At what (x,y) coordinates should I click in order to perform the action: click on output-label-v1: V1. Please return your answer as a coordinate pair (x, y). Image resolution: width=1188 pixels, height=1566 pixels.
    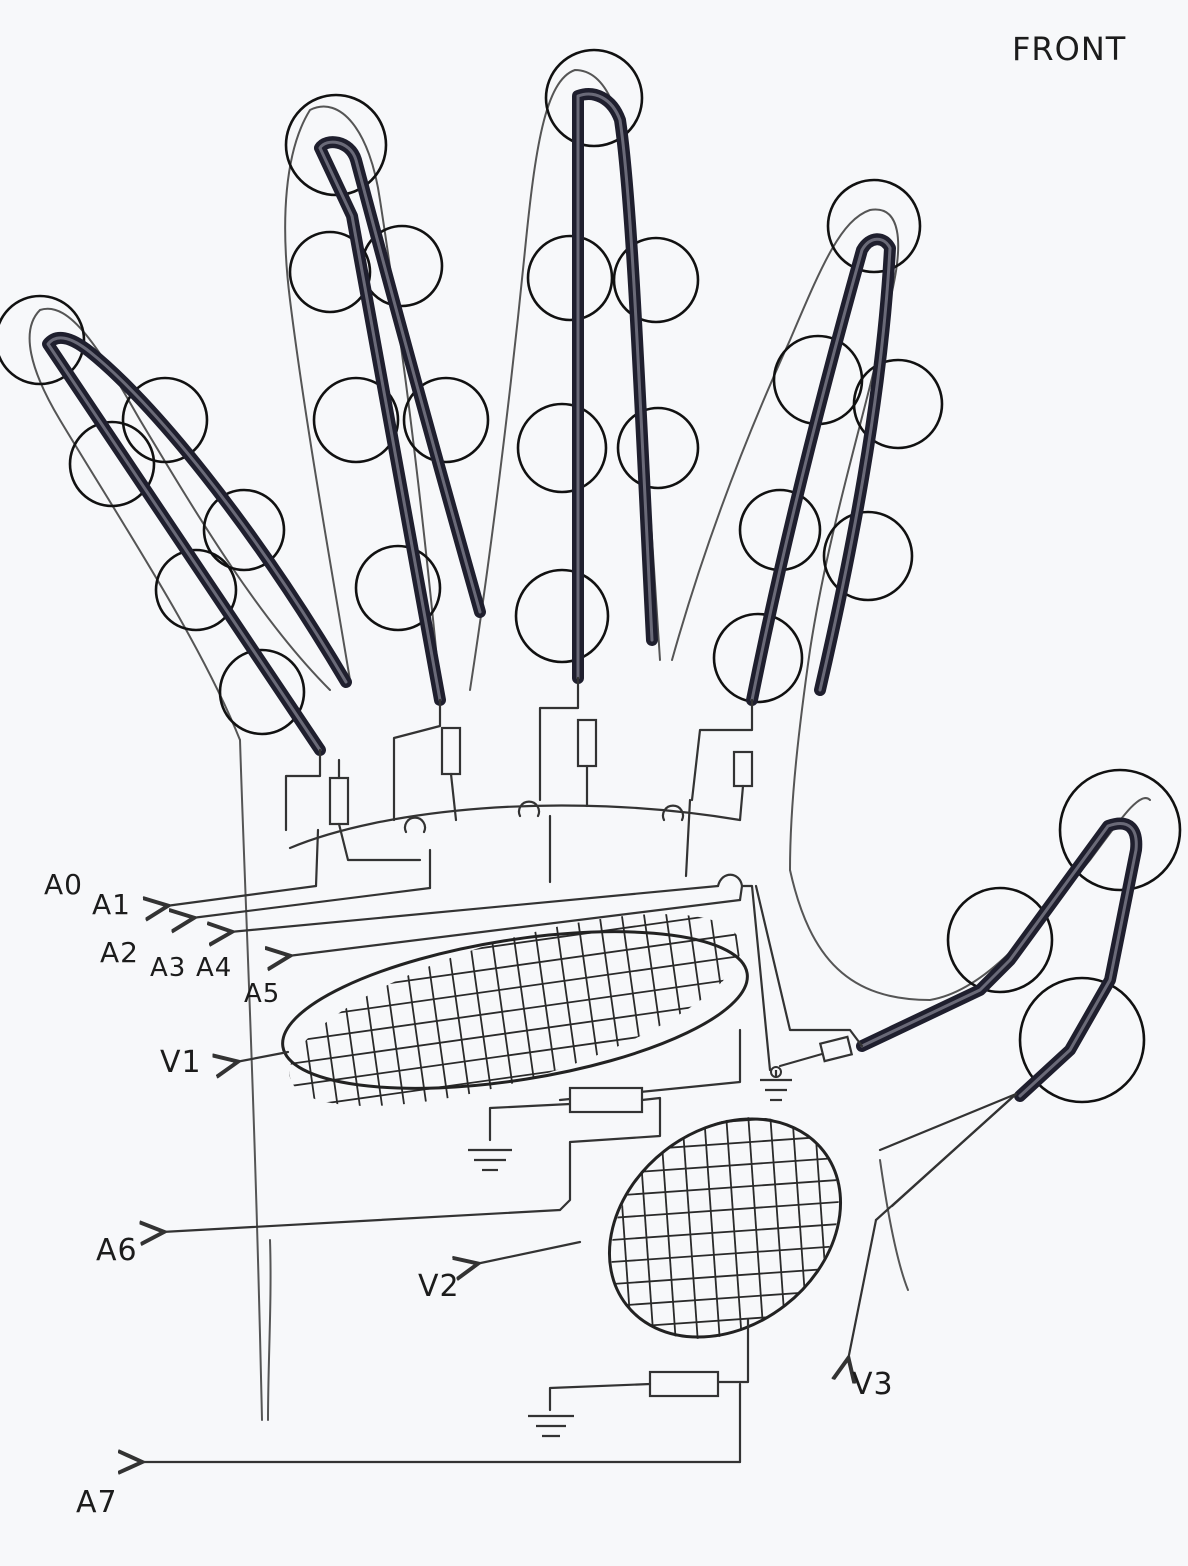
    Looking at the image, I should click on (181, 1062).